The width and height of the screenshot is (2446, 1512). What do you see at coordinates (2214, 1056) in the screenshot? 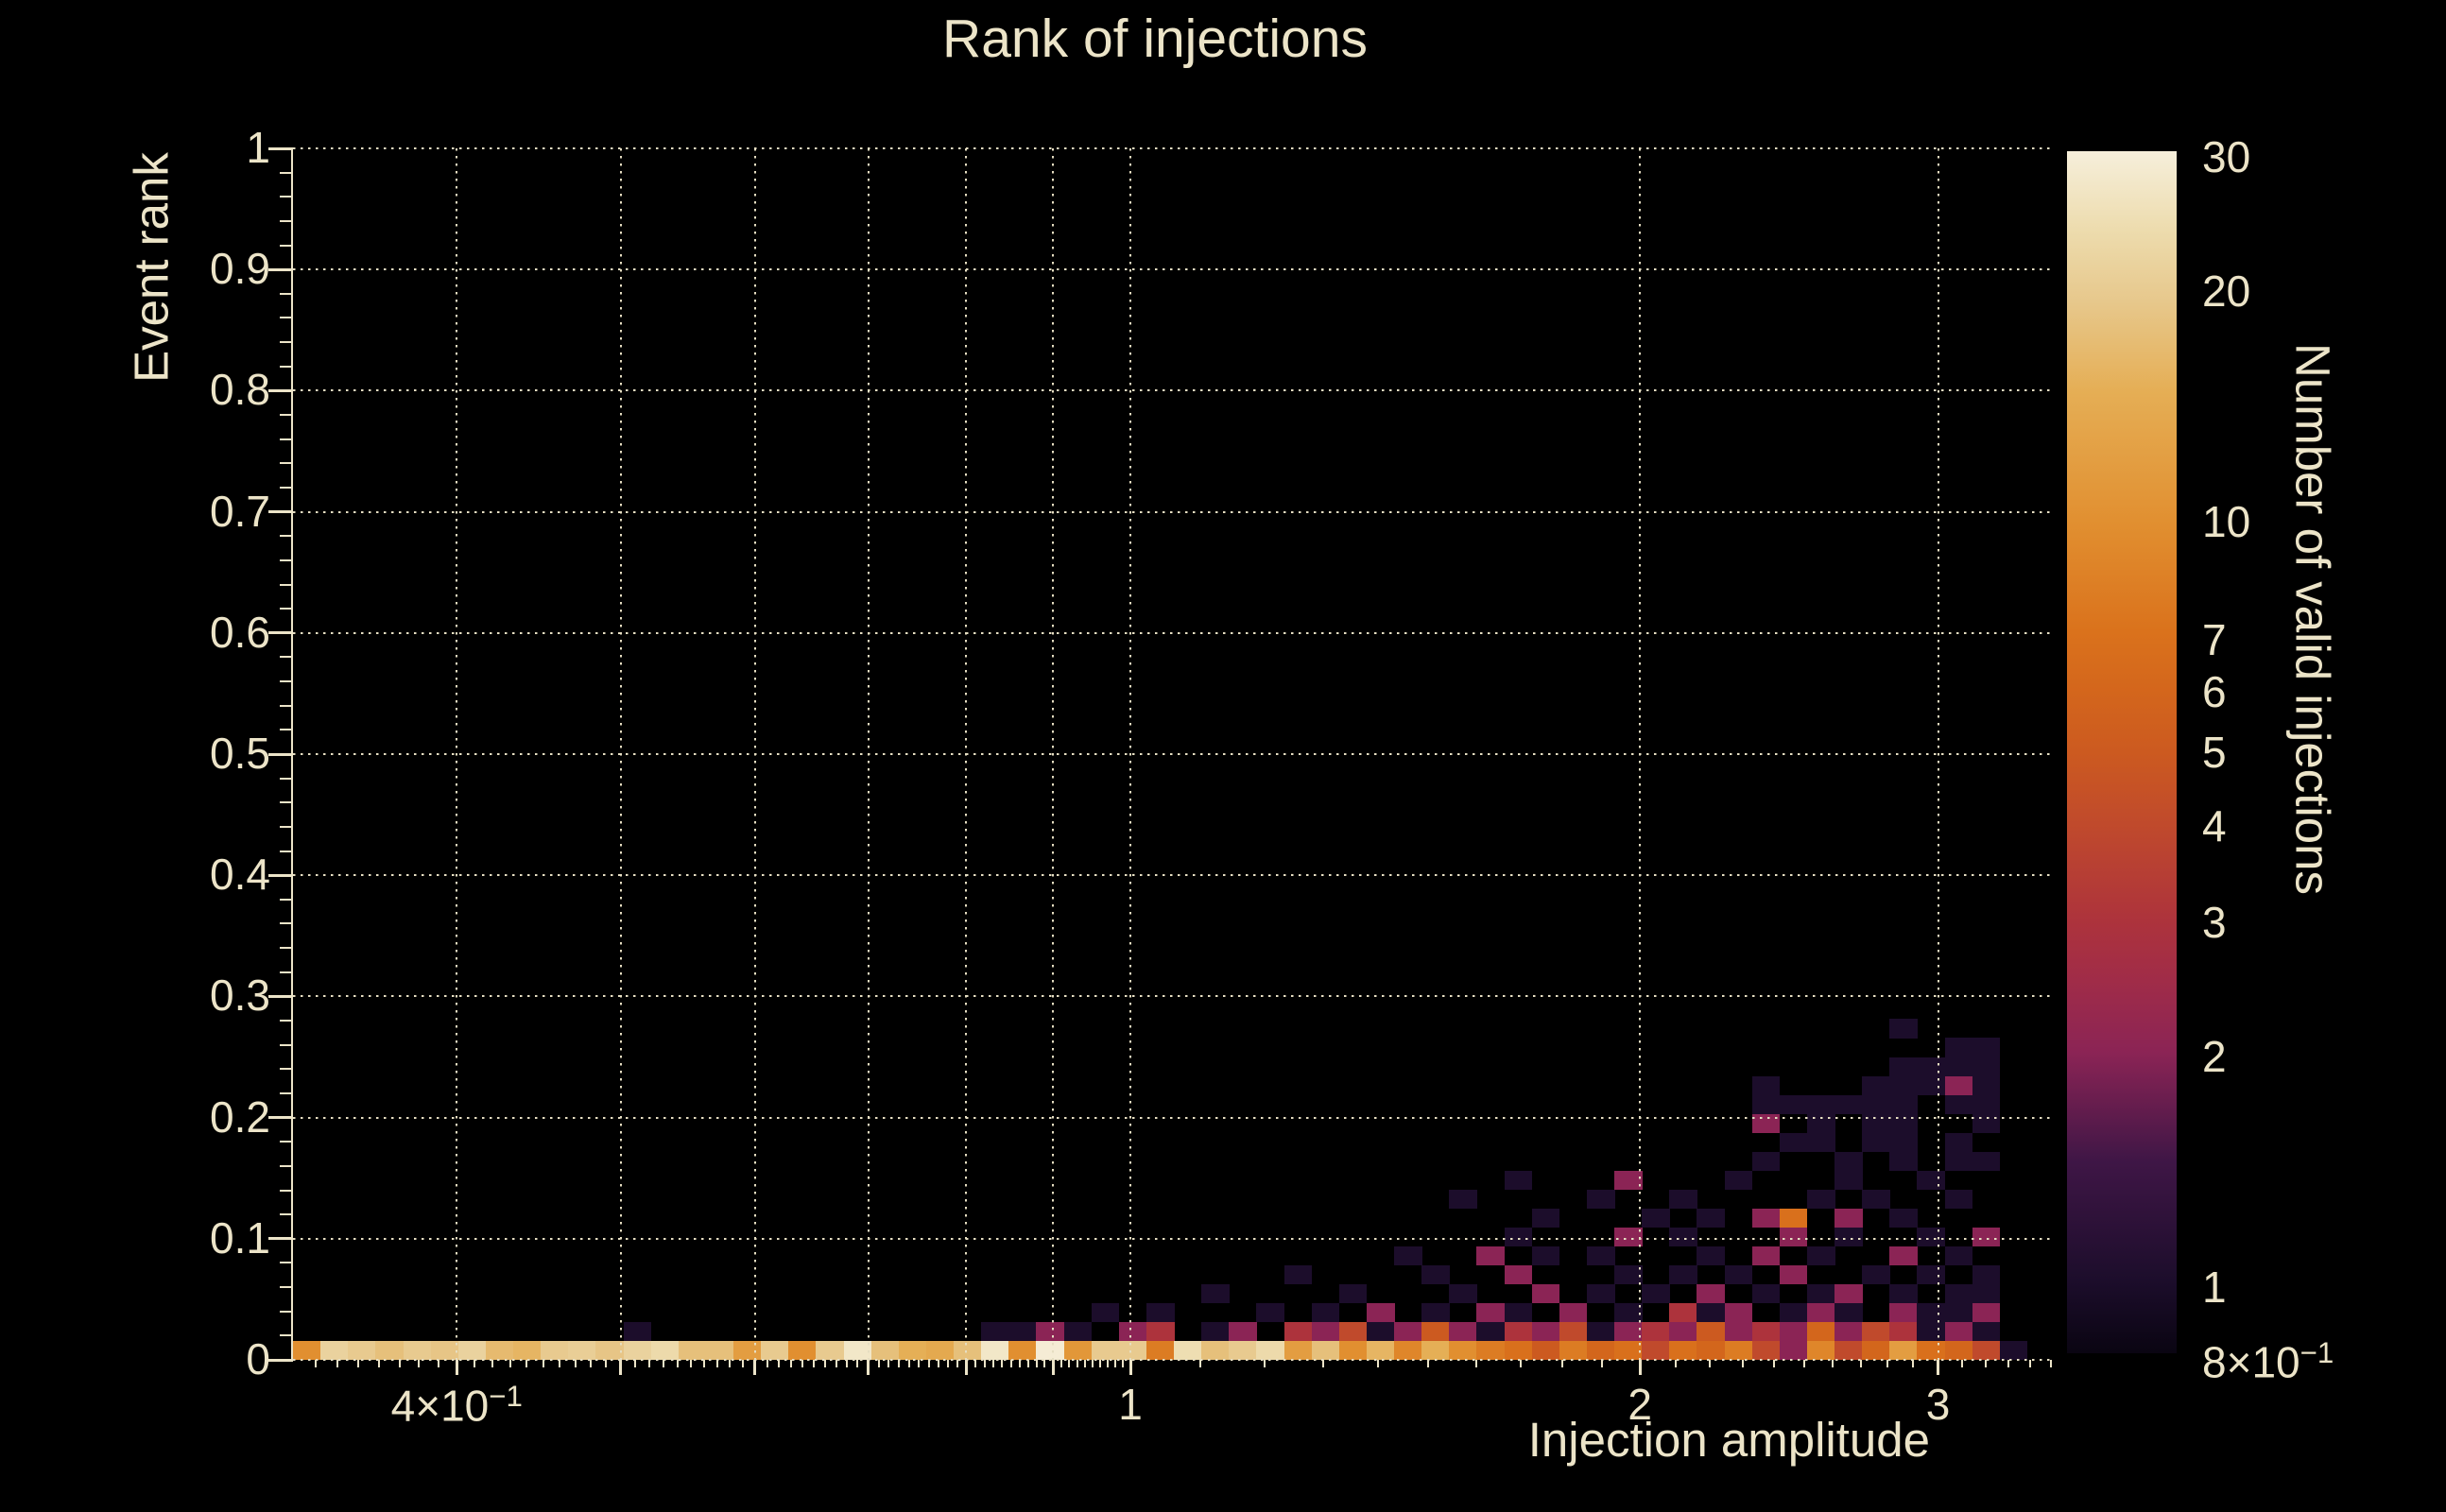
I see `colorbar-tick-label: 2` at bounding box center [2214, 1056].